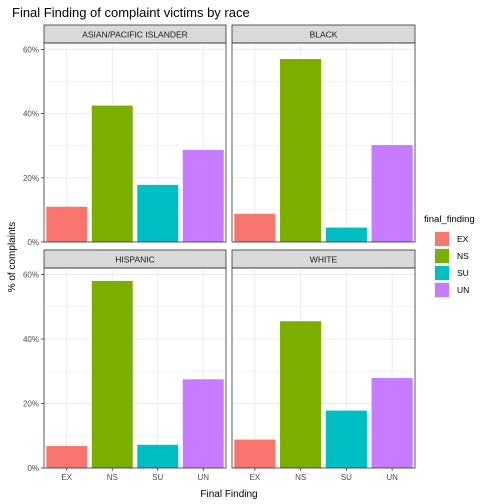  I want to click on panel-strip-label: WHITE, so click(324, 260).